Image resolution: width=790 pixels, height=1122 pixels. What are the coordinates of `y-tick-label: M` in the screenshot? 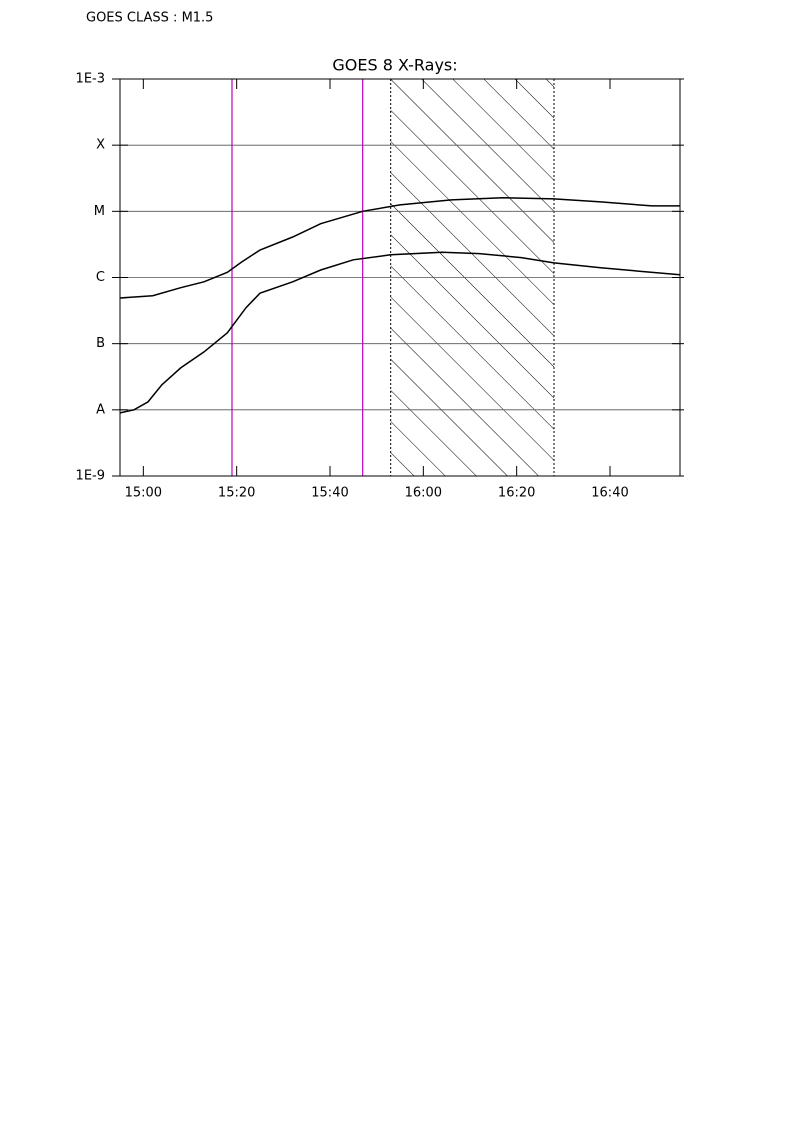 It's located at (99, 211).